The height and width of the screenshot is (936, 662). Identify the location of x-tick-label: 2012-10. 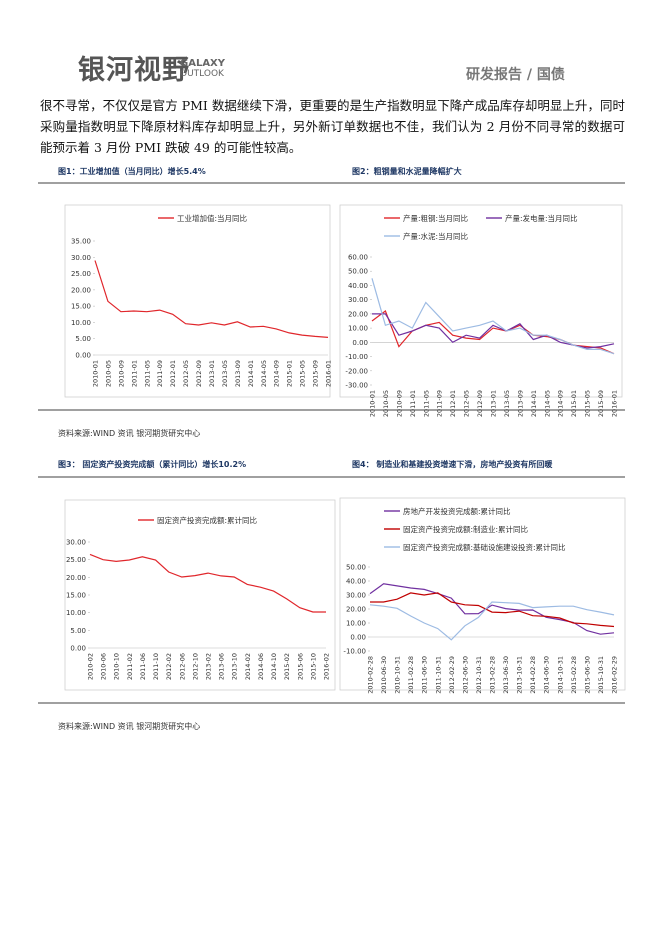
(195, 666).